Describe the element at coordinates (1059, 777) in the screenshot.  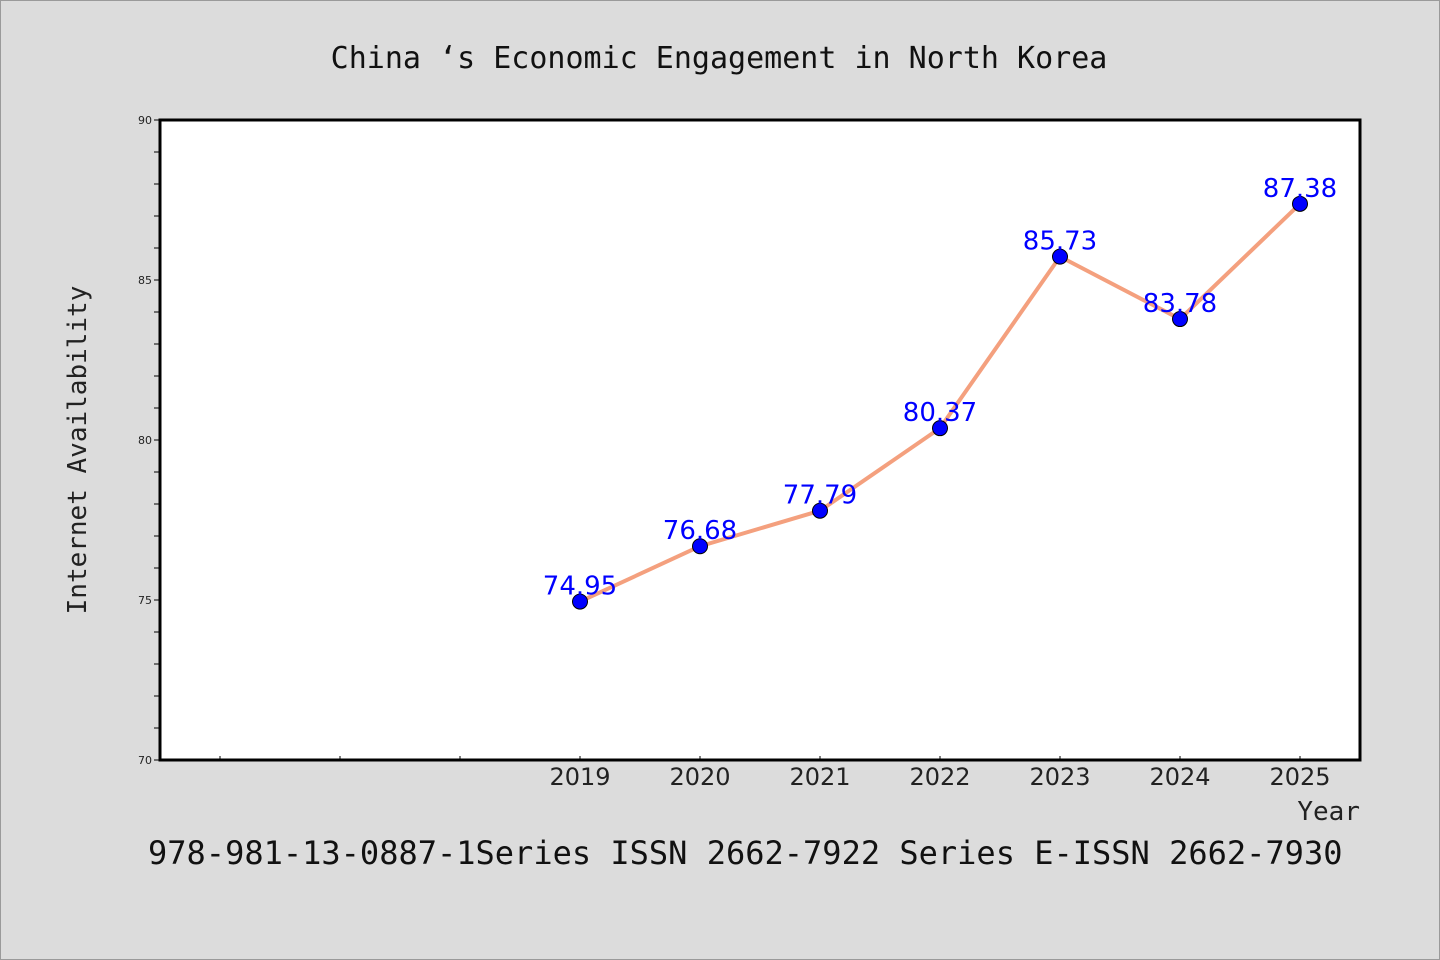
I see `x-tick-label: 2023` at that location.